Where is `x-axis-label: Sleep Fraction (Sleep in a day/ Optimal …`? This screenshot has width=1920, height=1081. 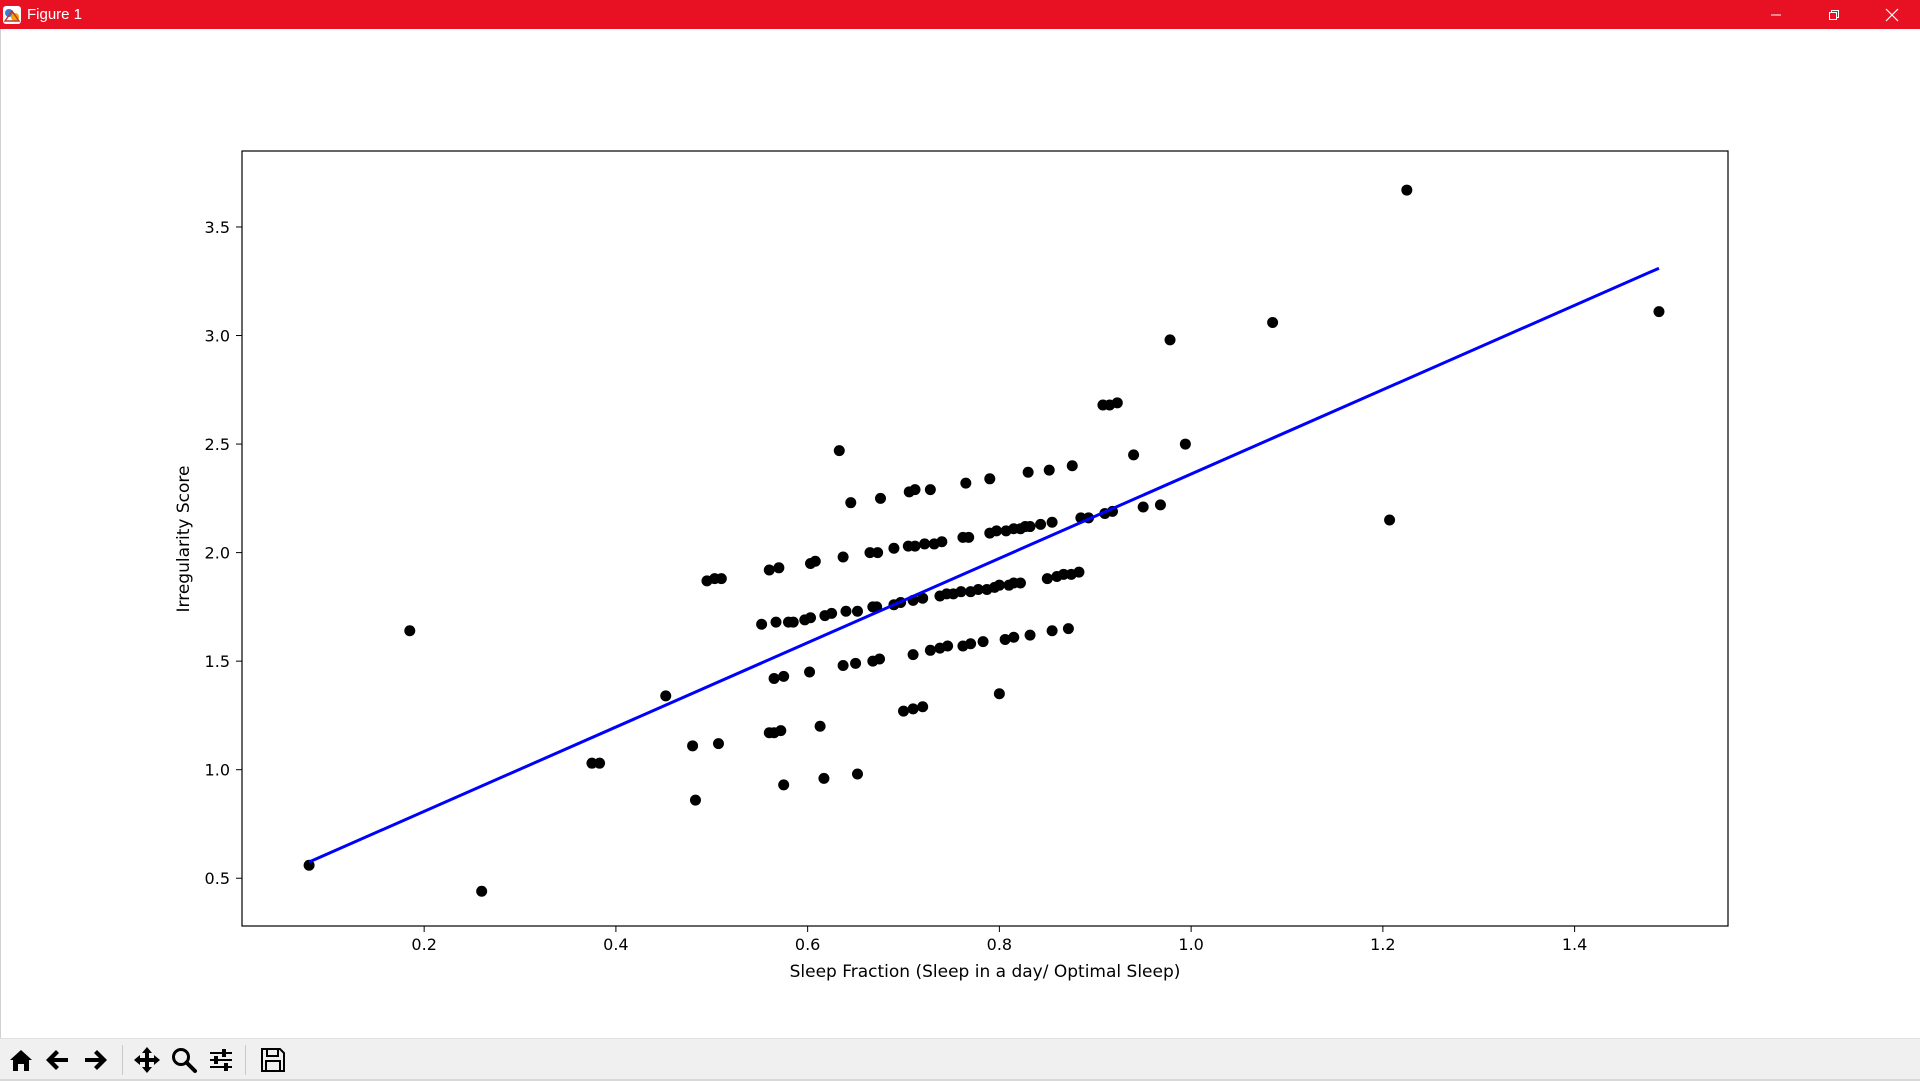
x-axis-label: Sleep Fraction (Sleep in a day/ Optimal … is located at coordinates (985, 972).